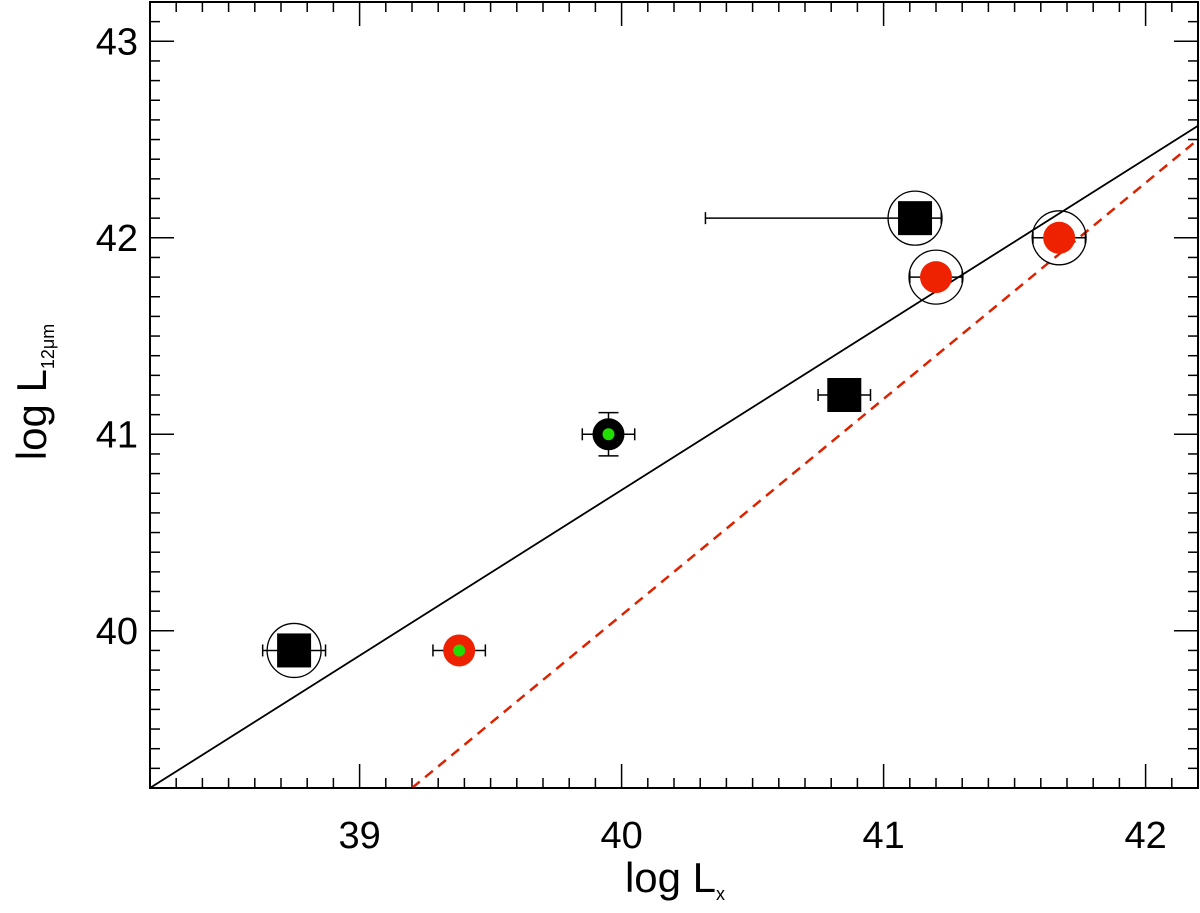 This screenshot has height=913, width=1200. I want to click on y-axis-title: log L12μm, so click(33, 392).